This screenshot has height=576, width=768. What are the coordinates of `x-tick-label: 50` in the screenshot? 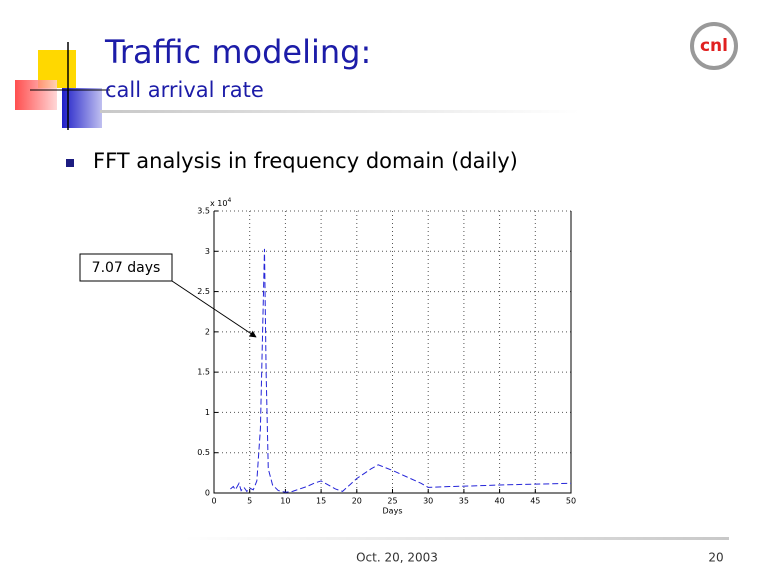 It's located at (571, 501).